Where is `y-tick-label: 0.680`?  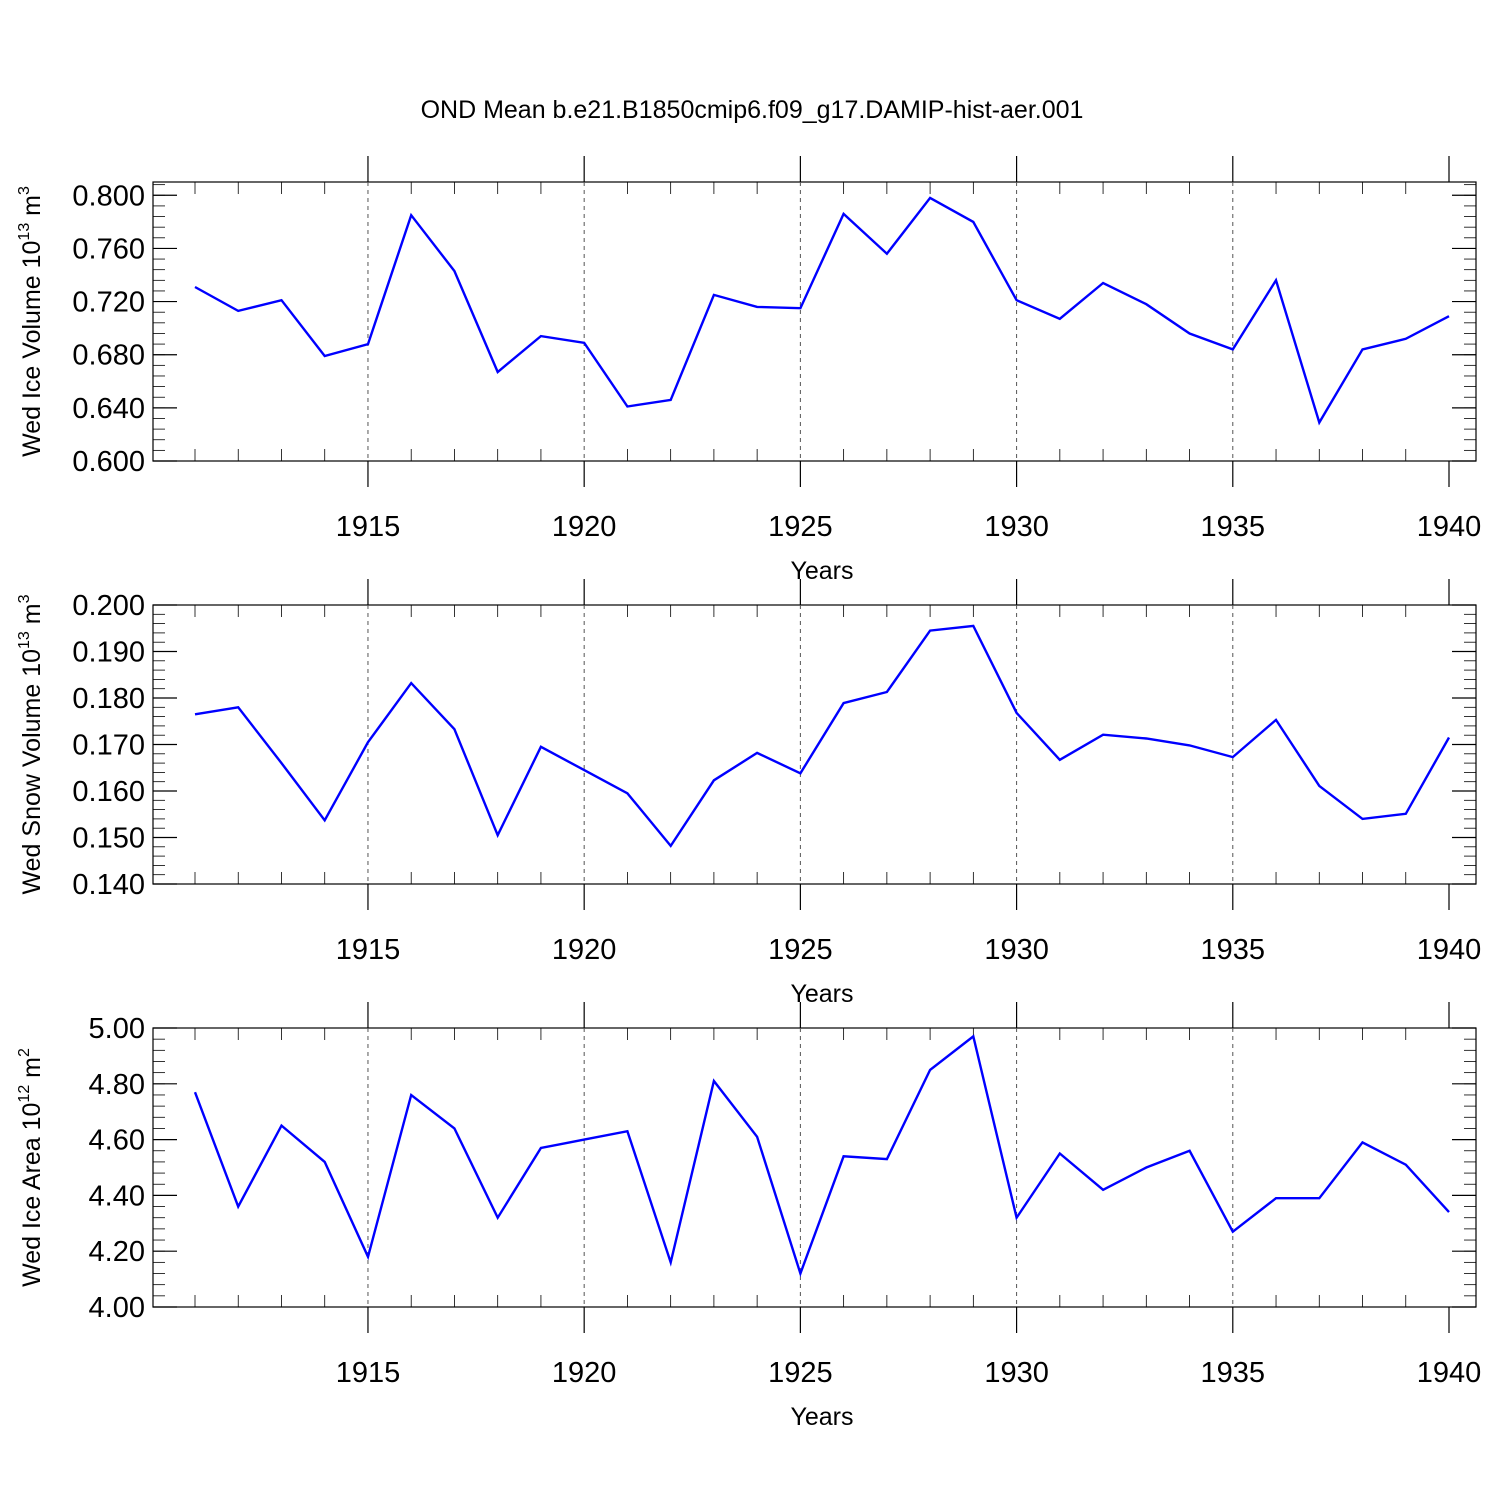
y-tick-label: 0.680 is located at coordinates (108, 356).